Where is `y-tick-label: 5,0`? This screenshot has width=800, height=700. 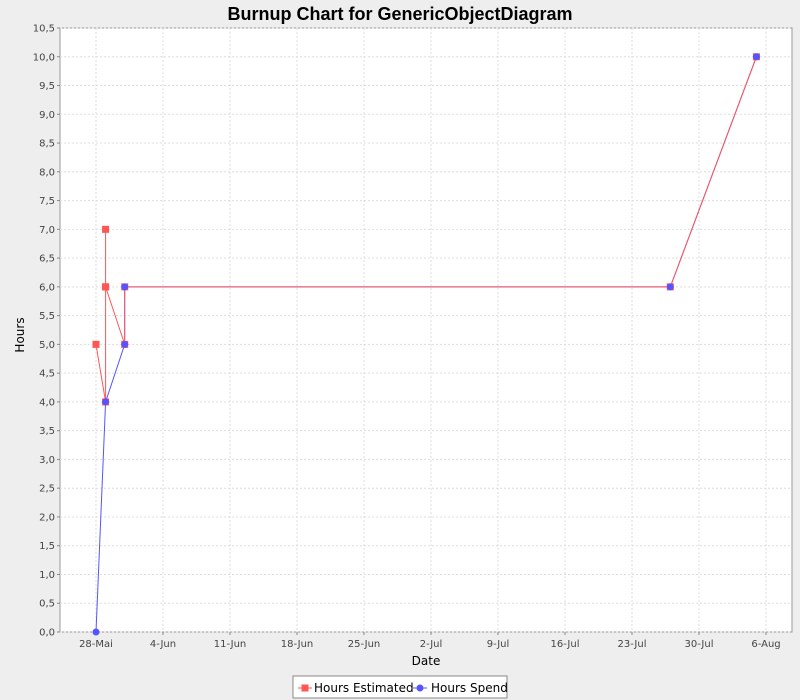 y-tick-label: 5,0 is located at coordinates (47, 345).